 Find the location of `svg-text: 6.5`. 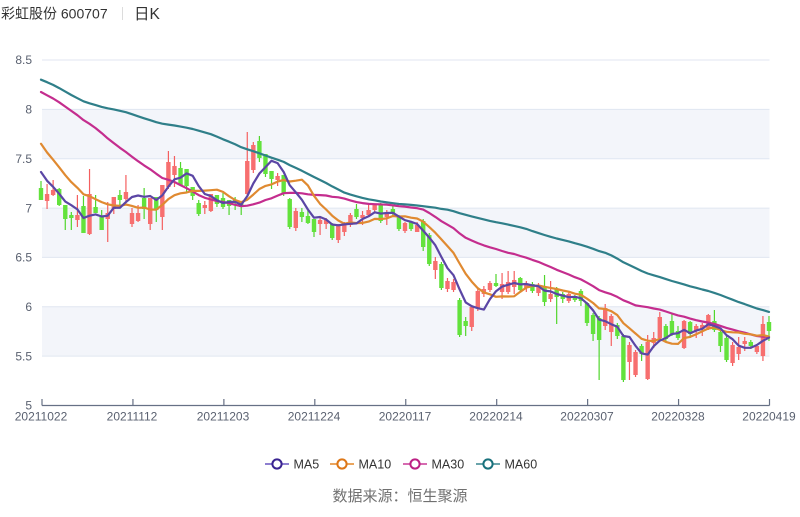

svg-text: 6.5 is located at coordinates (23, 258).